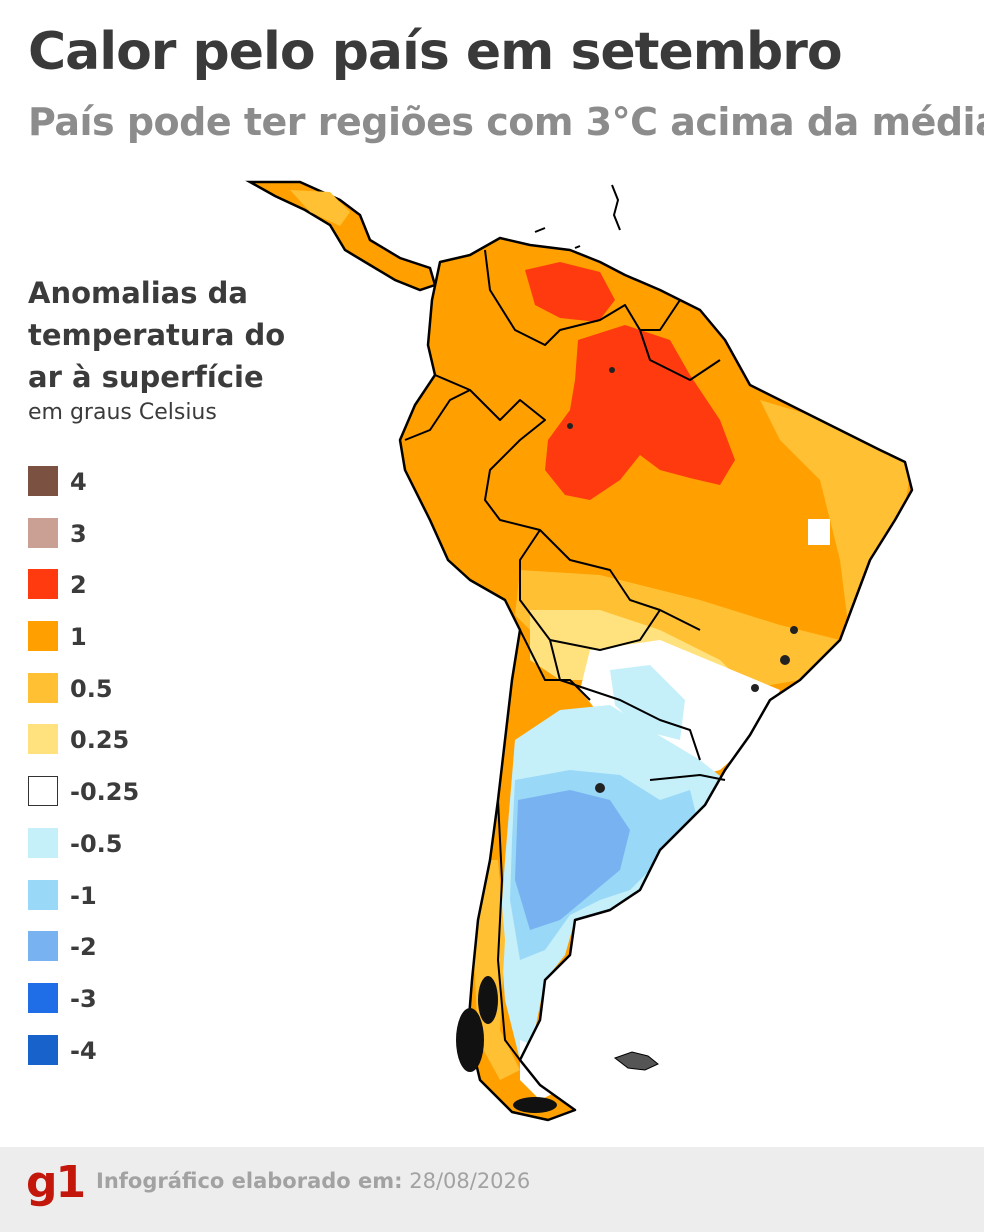 This screenshot has height=1232, width=984. Describe the element at coordinates (78, 482) in the screenshot. I see `legend-label: 4` at that location.